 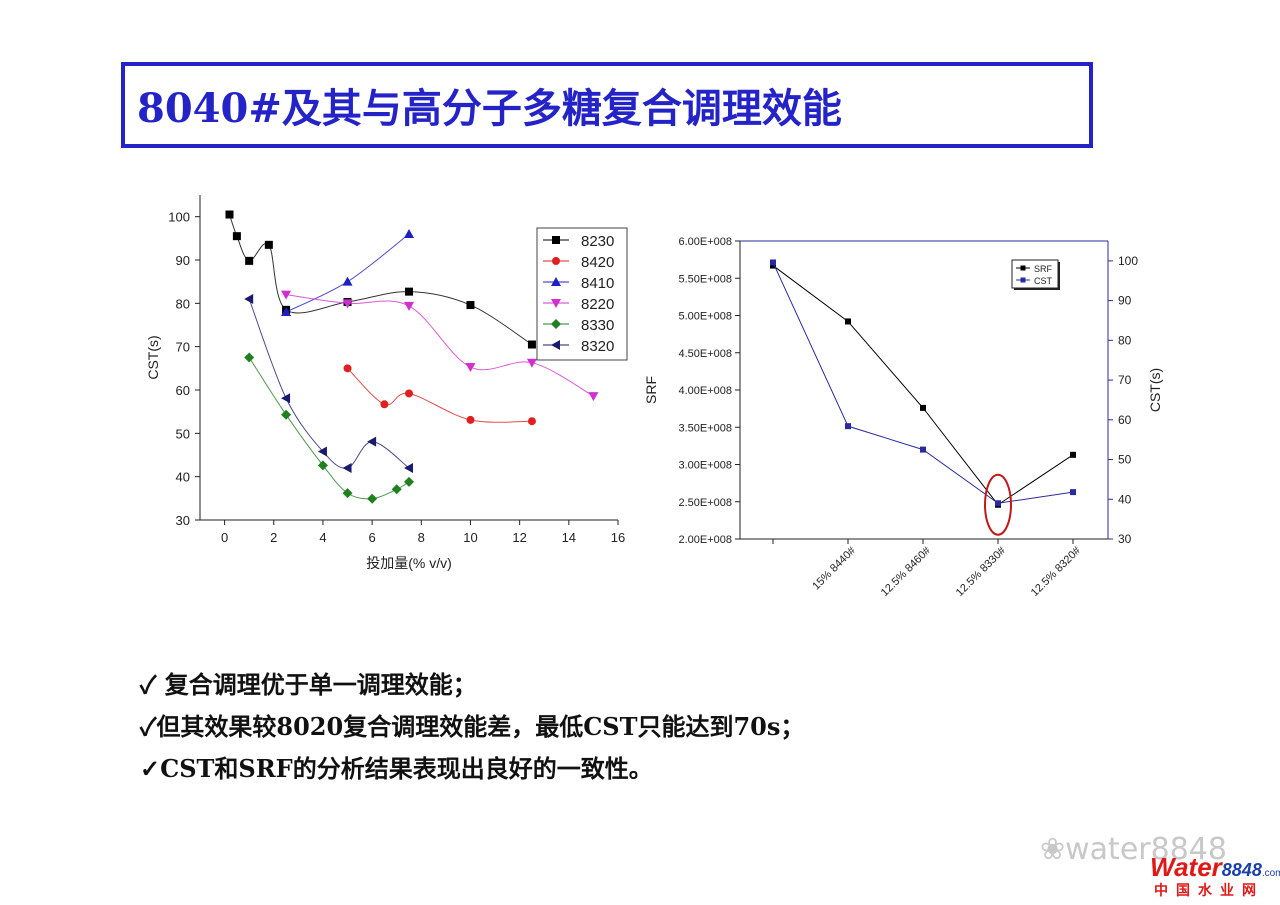 I want to click on chart2-y-tick-label: 2.50E+008, so click(x=705, y=503).